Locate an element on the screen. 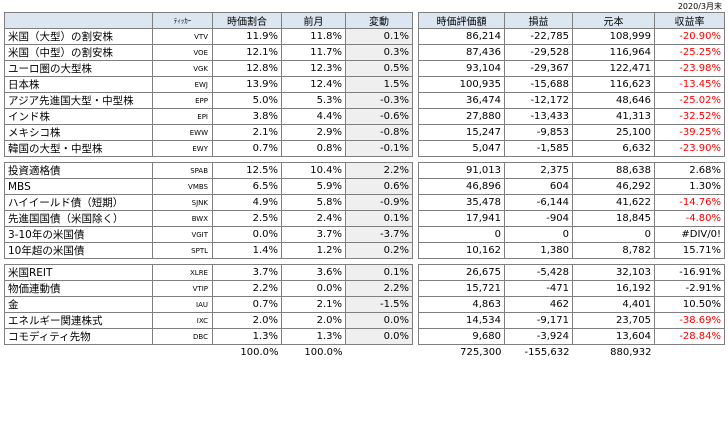  ticker-cell: VTV is located at coordinates (182, 36).